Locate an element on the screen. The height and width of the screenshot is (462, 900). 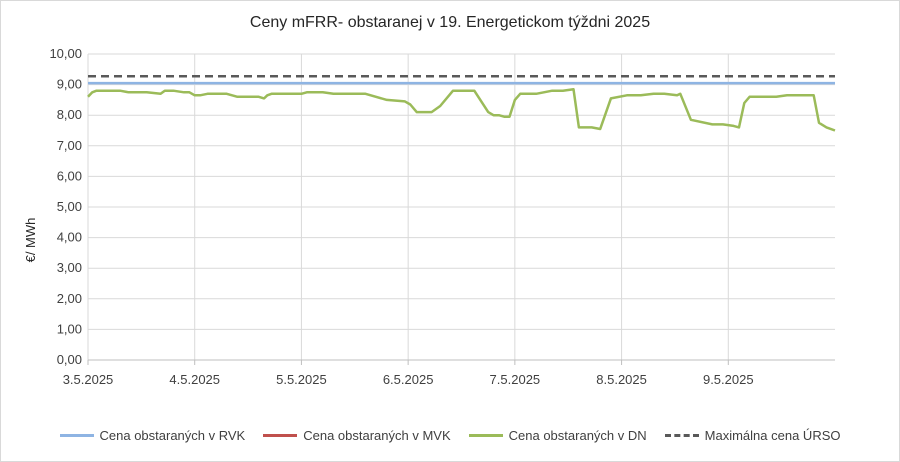
legend-item-urso: Maximálna cena ÚRSO is located at coordinates (752, 435).